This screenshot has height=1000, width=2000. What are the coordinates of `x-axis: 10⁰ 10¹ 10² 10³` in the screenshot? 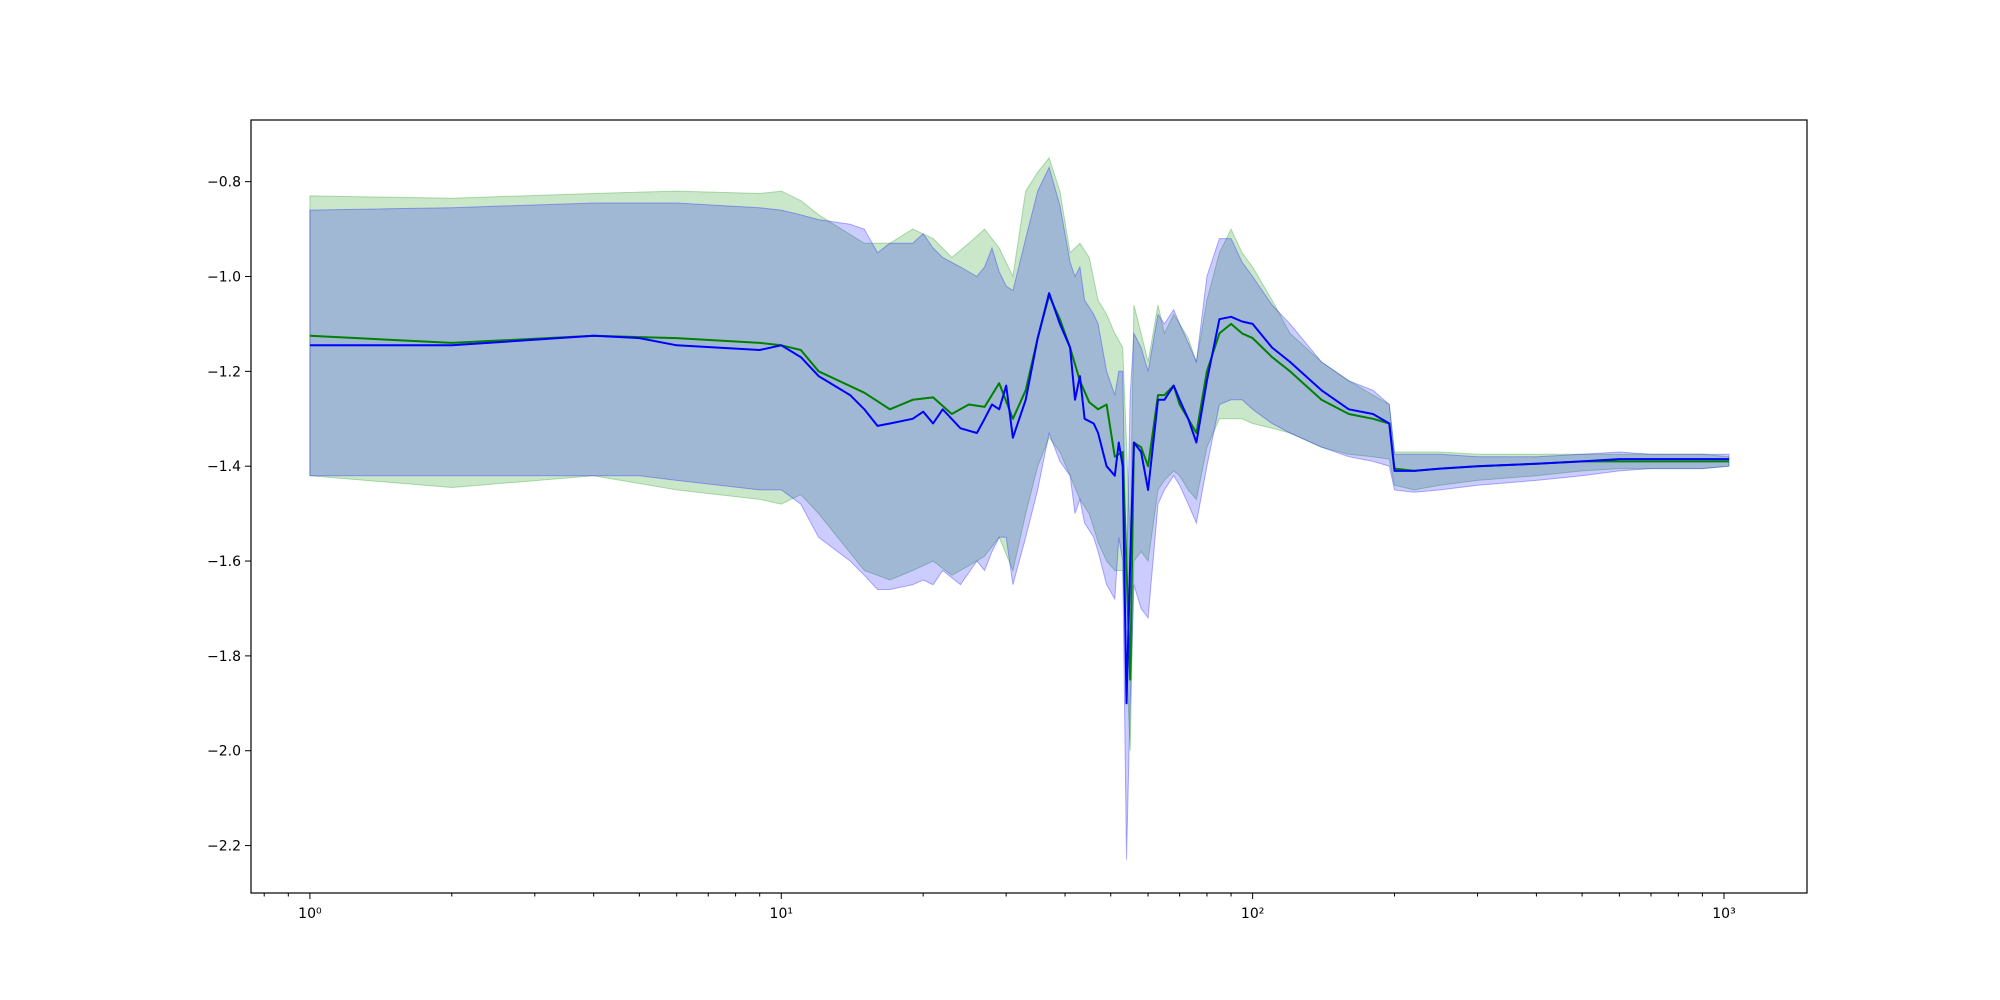 It's located at (999, 907).